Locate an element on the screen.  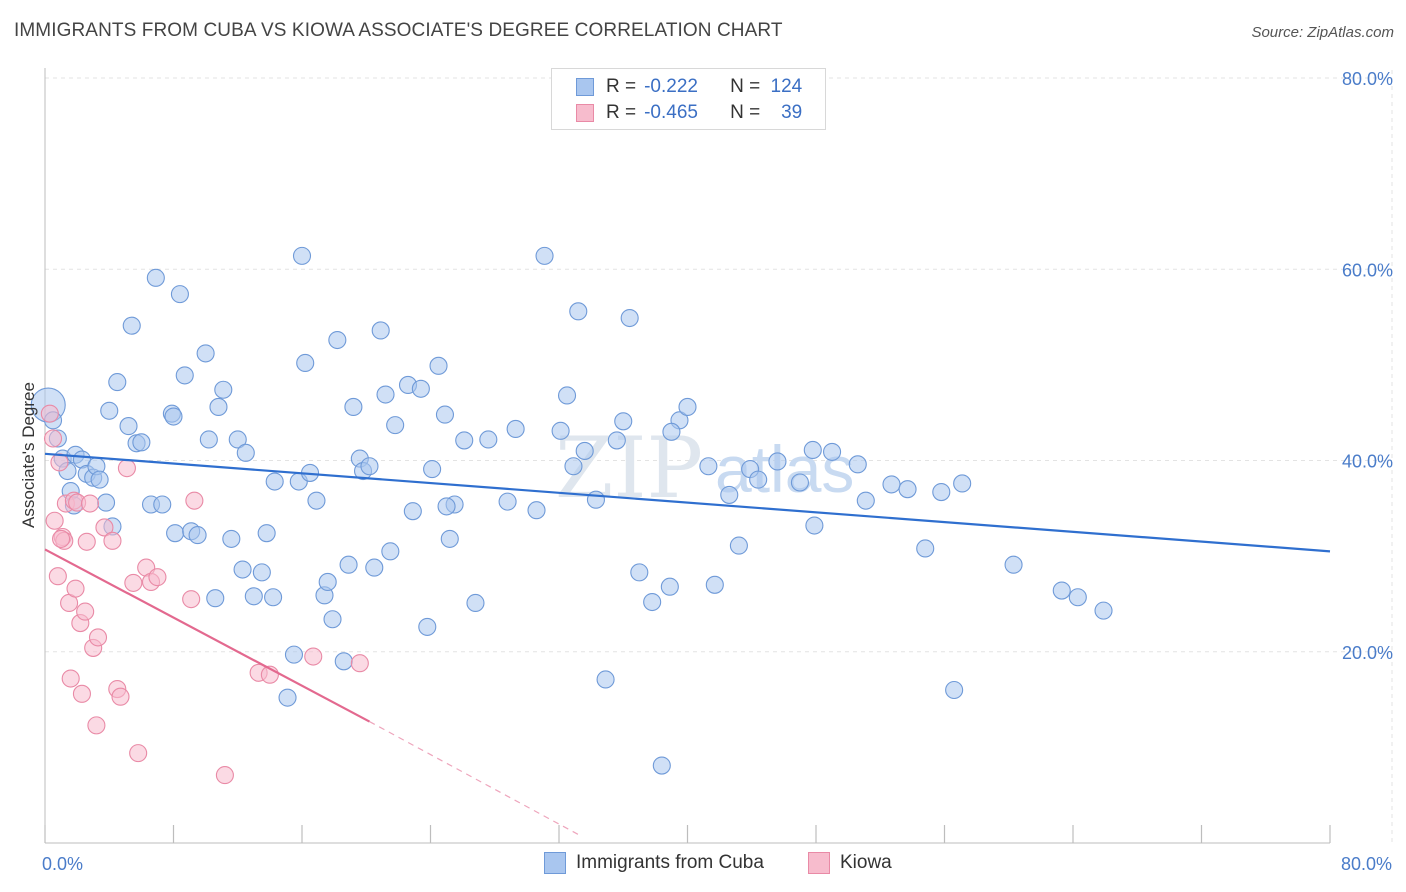
x-tick-label: 80.0% is located at coordinates (1366, 864).